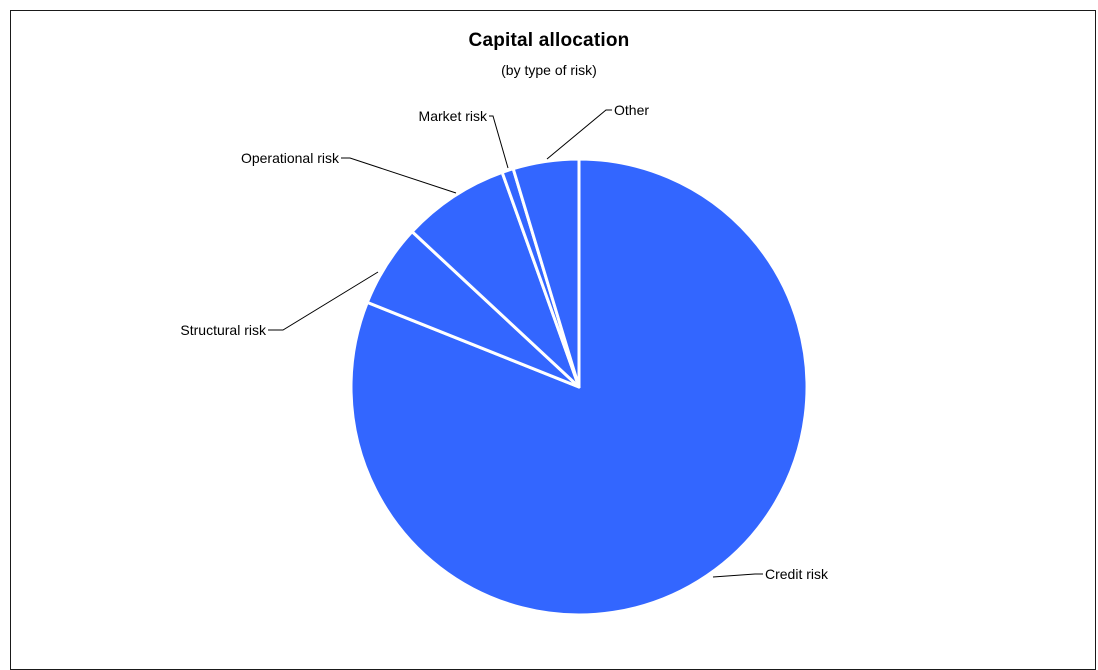 The height and width of the screenshot is (670, 1098). I want to click on leader-line-market-risk, so click(499, 142).